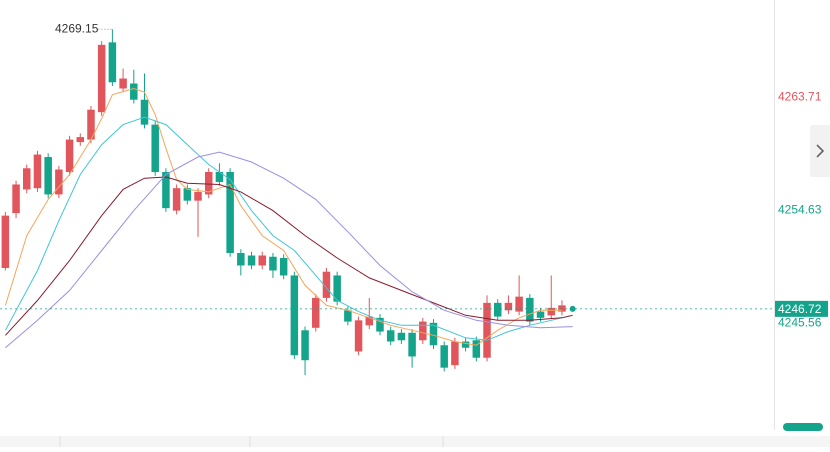 The width and height of the screenshot is (830, 452). I want to click on expand-button, so click(820, 151).